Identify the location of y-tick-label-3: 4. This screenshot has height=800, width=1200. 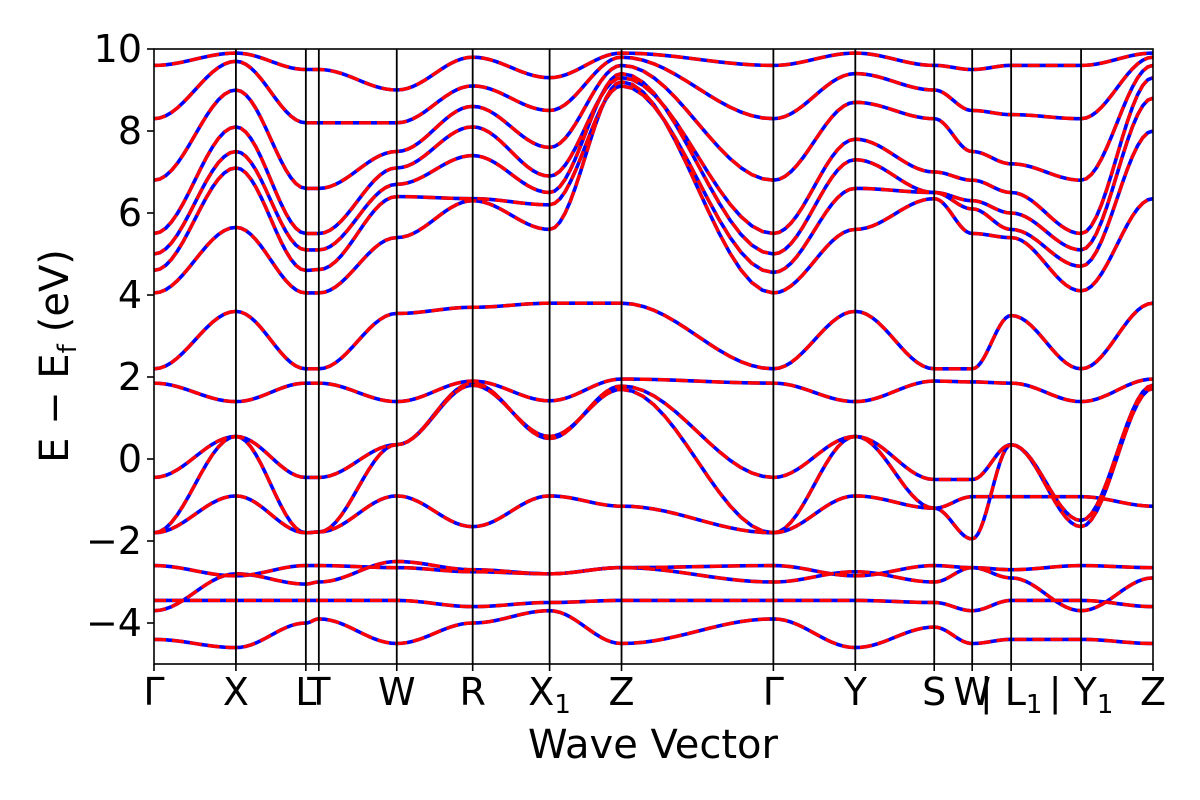
(130, 295).